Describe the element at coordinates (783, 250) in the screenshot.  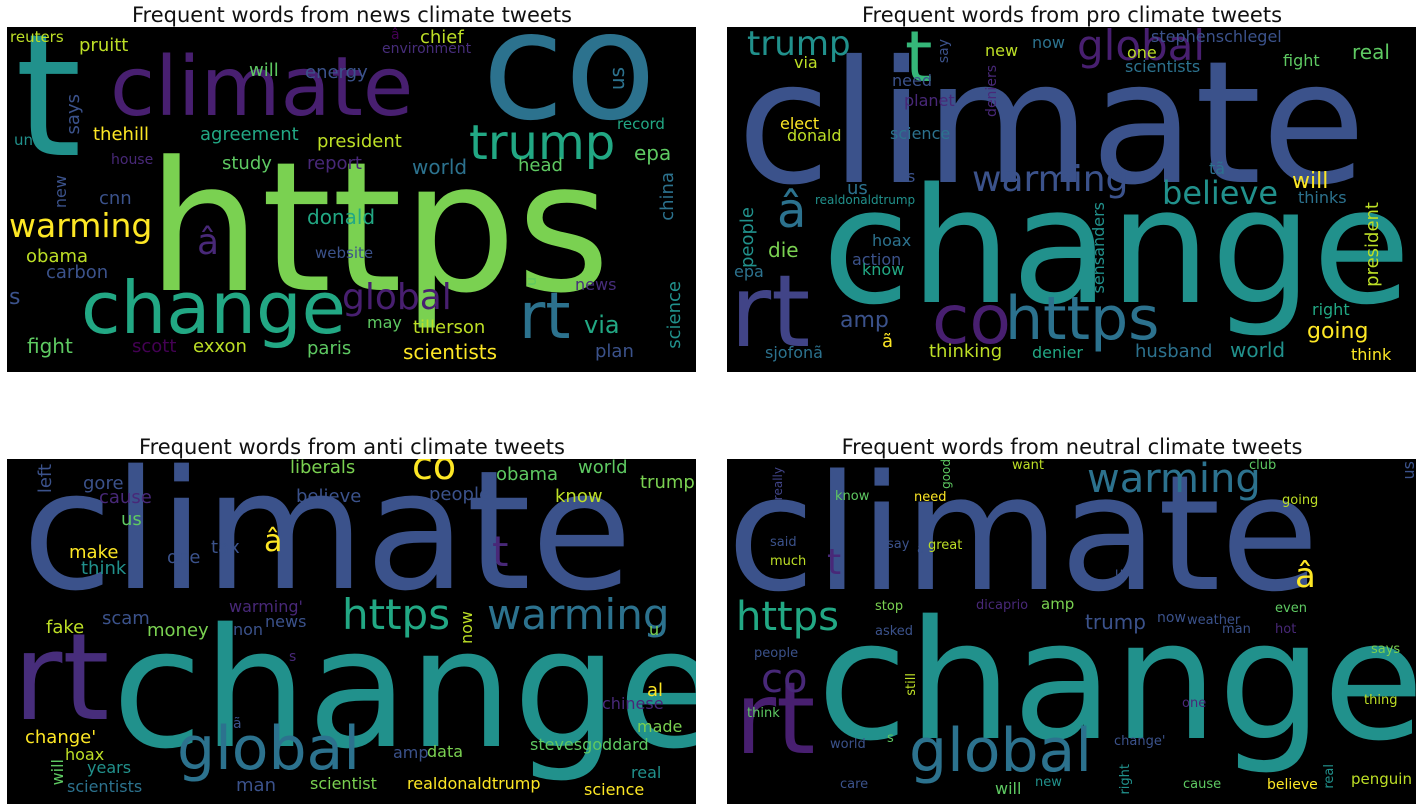
I see `word: die` at that location.